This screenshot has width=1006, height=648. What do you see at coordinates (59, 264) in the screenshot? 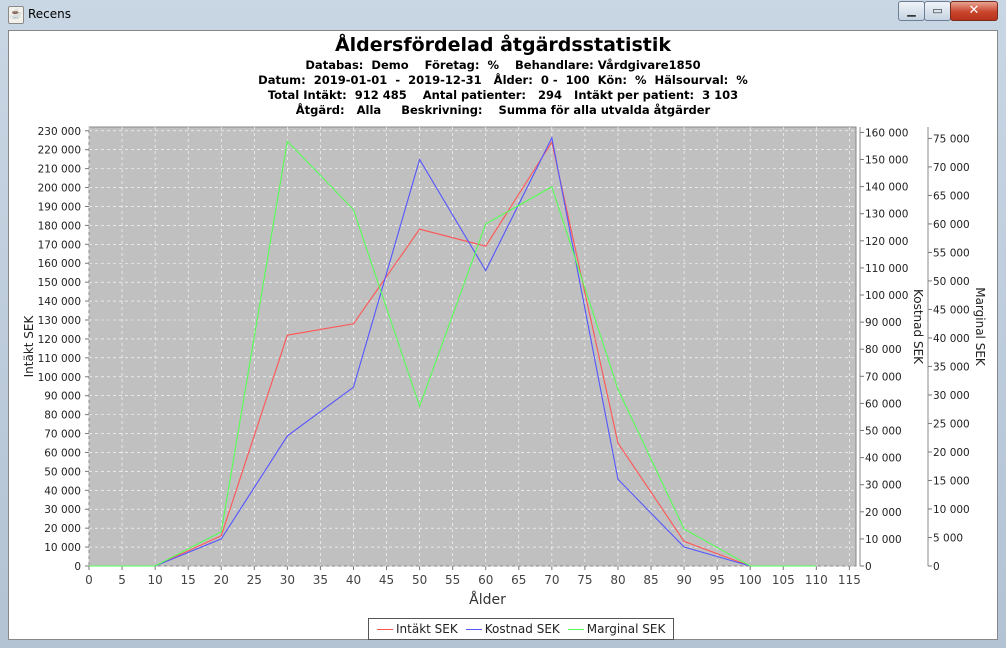
I see `y-tick-label-left: 160 000` at bounding box center [59, 264].